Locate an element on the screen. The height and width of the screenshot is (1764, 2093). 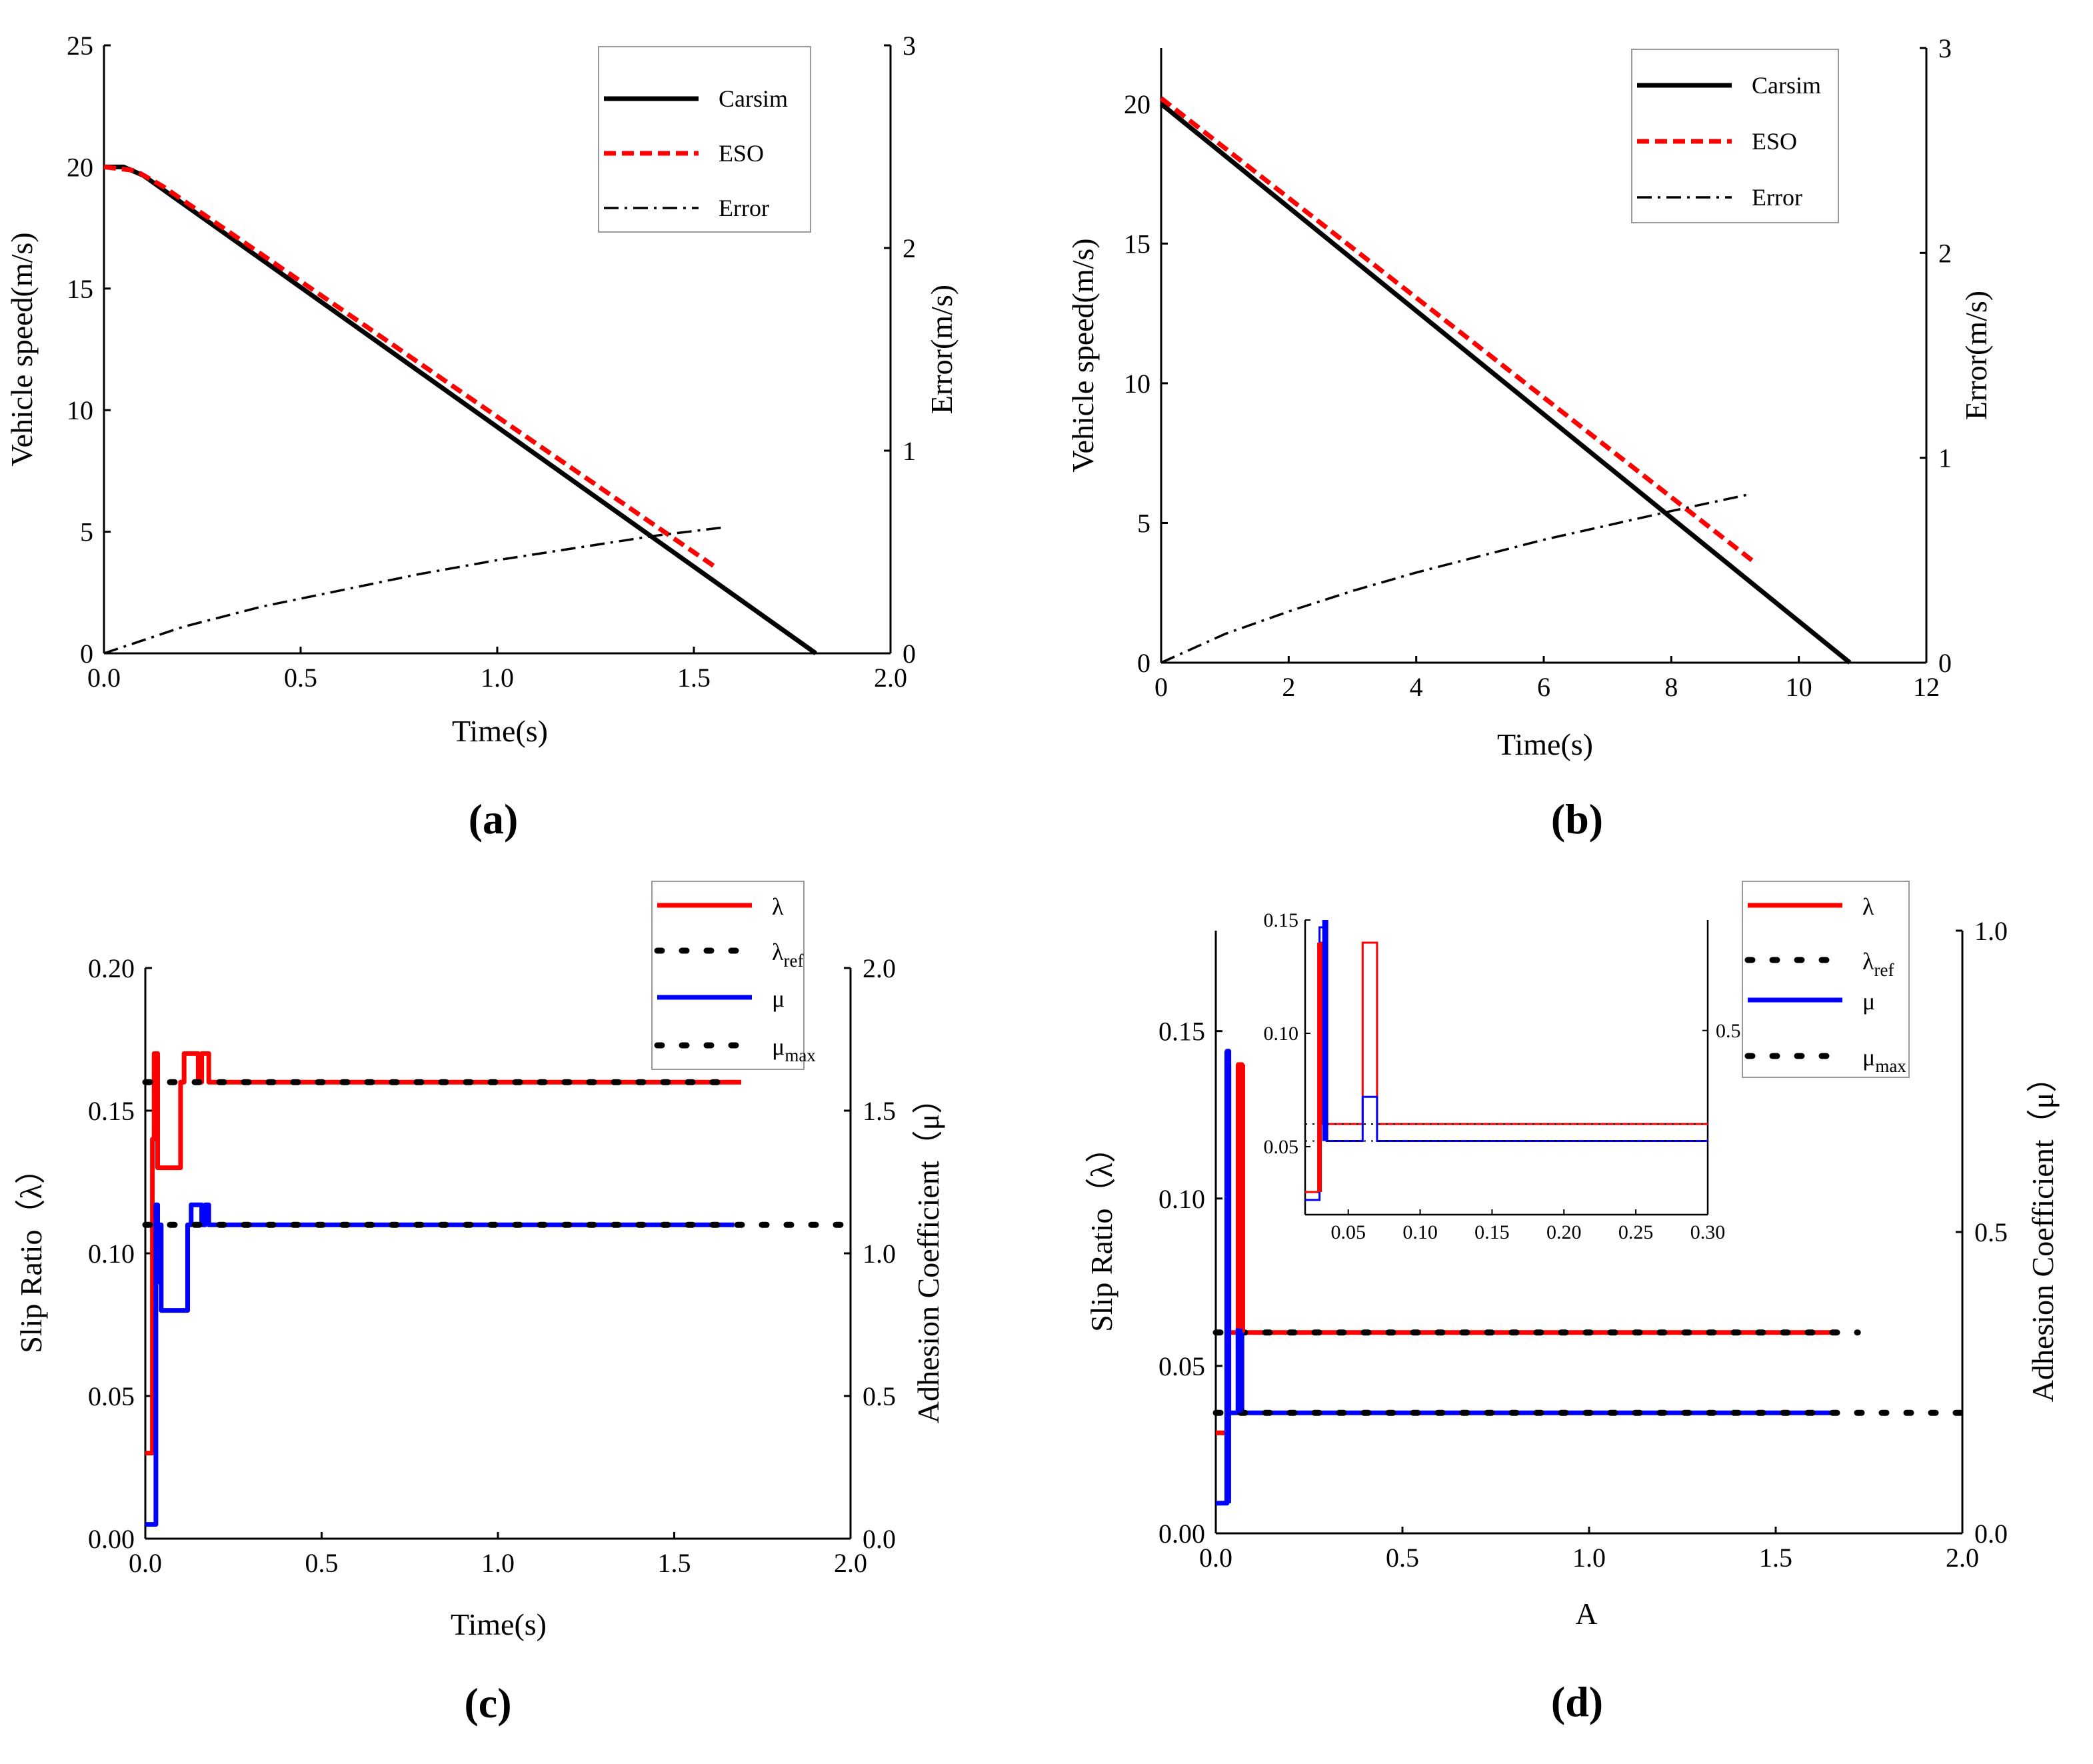
y2-tick-label: 1.5 is located at coordinates (879, 1111).